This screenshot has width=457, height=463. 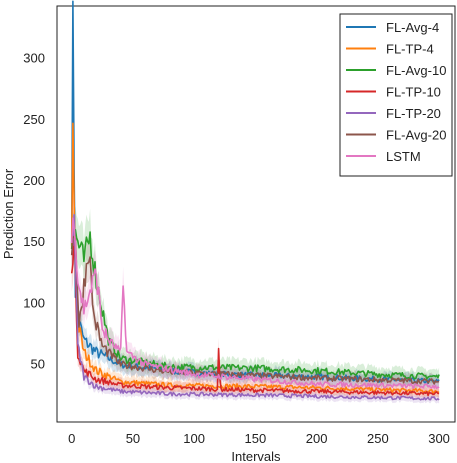 What do you see at coordinates (133, 438) in the screenshot?
I see `x-tick-label: 50` at bounding box center [133, 438].